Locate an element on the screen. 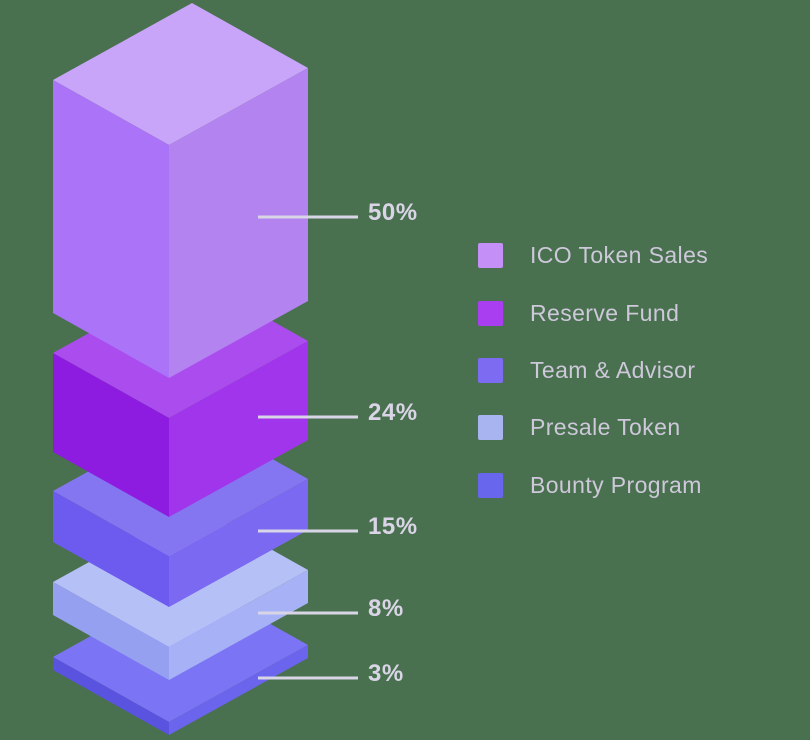 The width and height of the screenshot is (810, 740). percent-label-1: 50% is located at coordinates (393, 212).